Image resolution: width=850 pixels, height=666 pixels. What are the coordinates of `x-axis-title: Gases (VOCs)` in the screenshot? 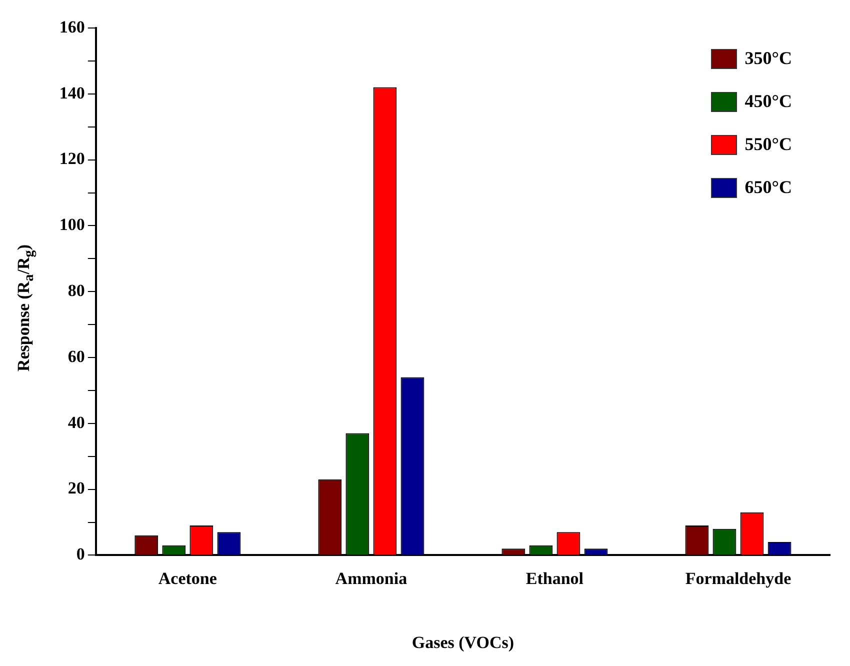 It's located at (463, 642).